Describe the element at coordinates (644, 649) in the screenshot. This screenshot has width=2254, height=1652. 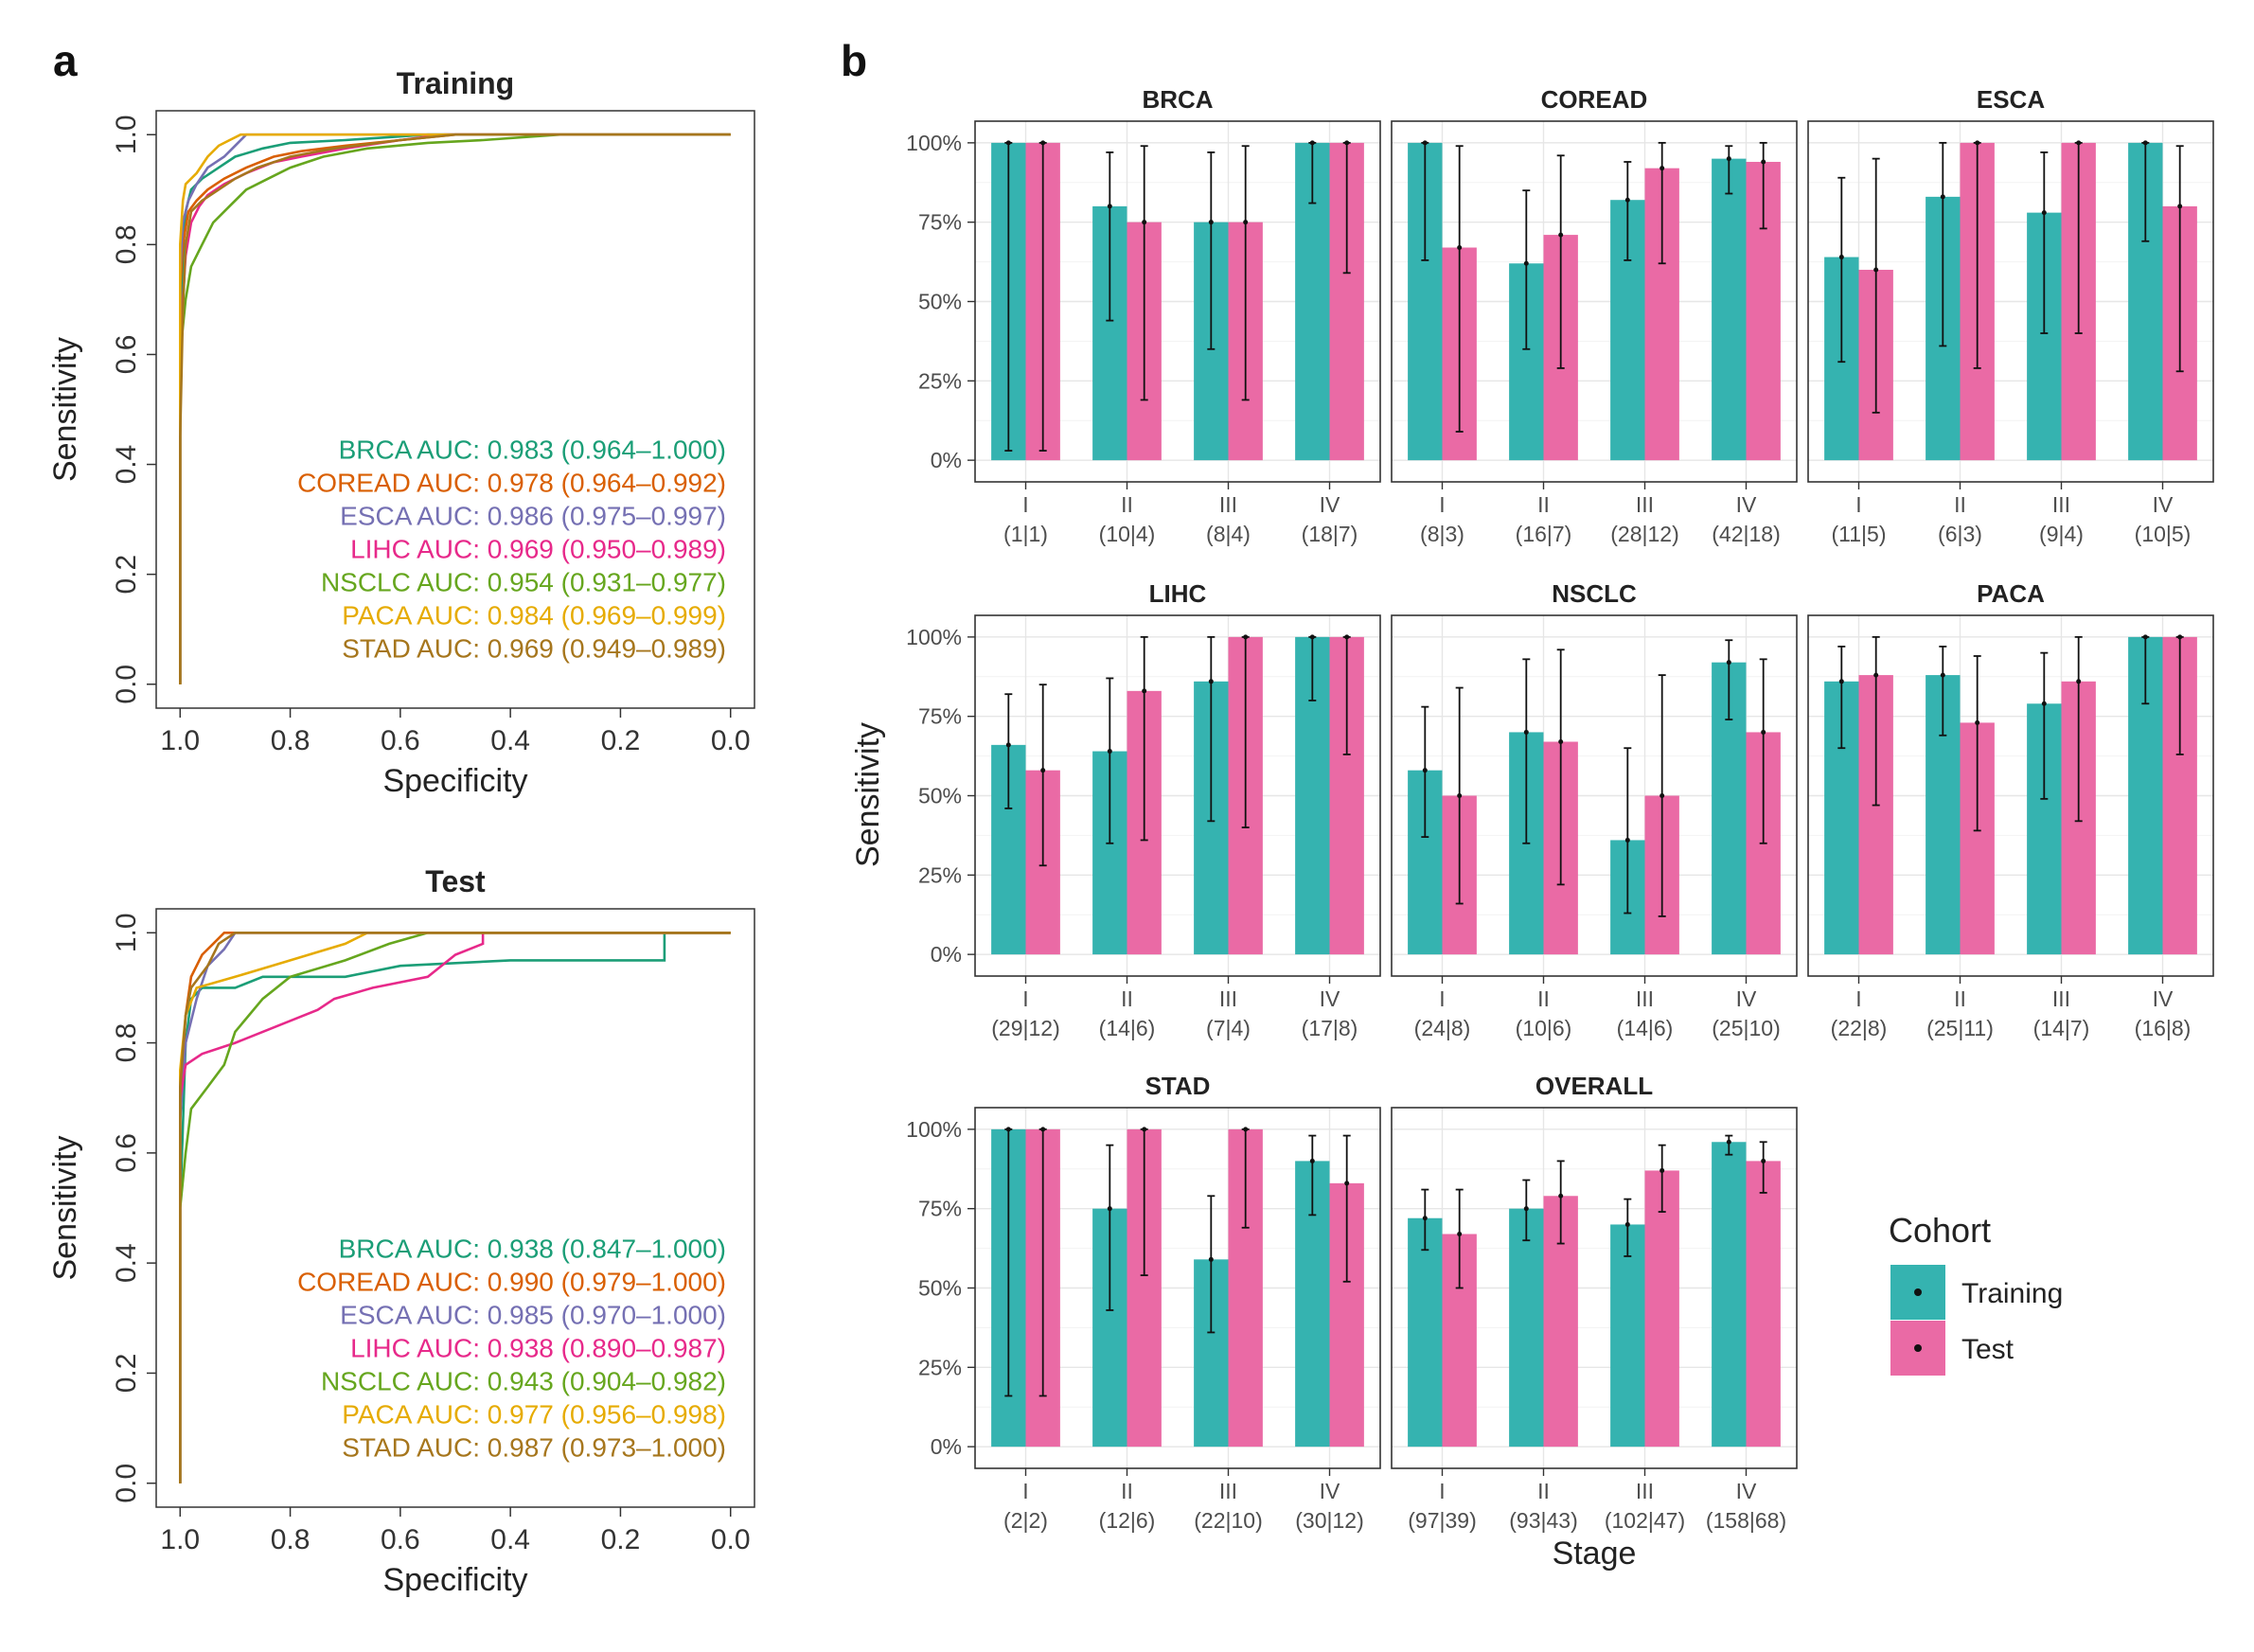
I see `legend-ci: (0.949–0.989)` at that location.